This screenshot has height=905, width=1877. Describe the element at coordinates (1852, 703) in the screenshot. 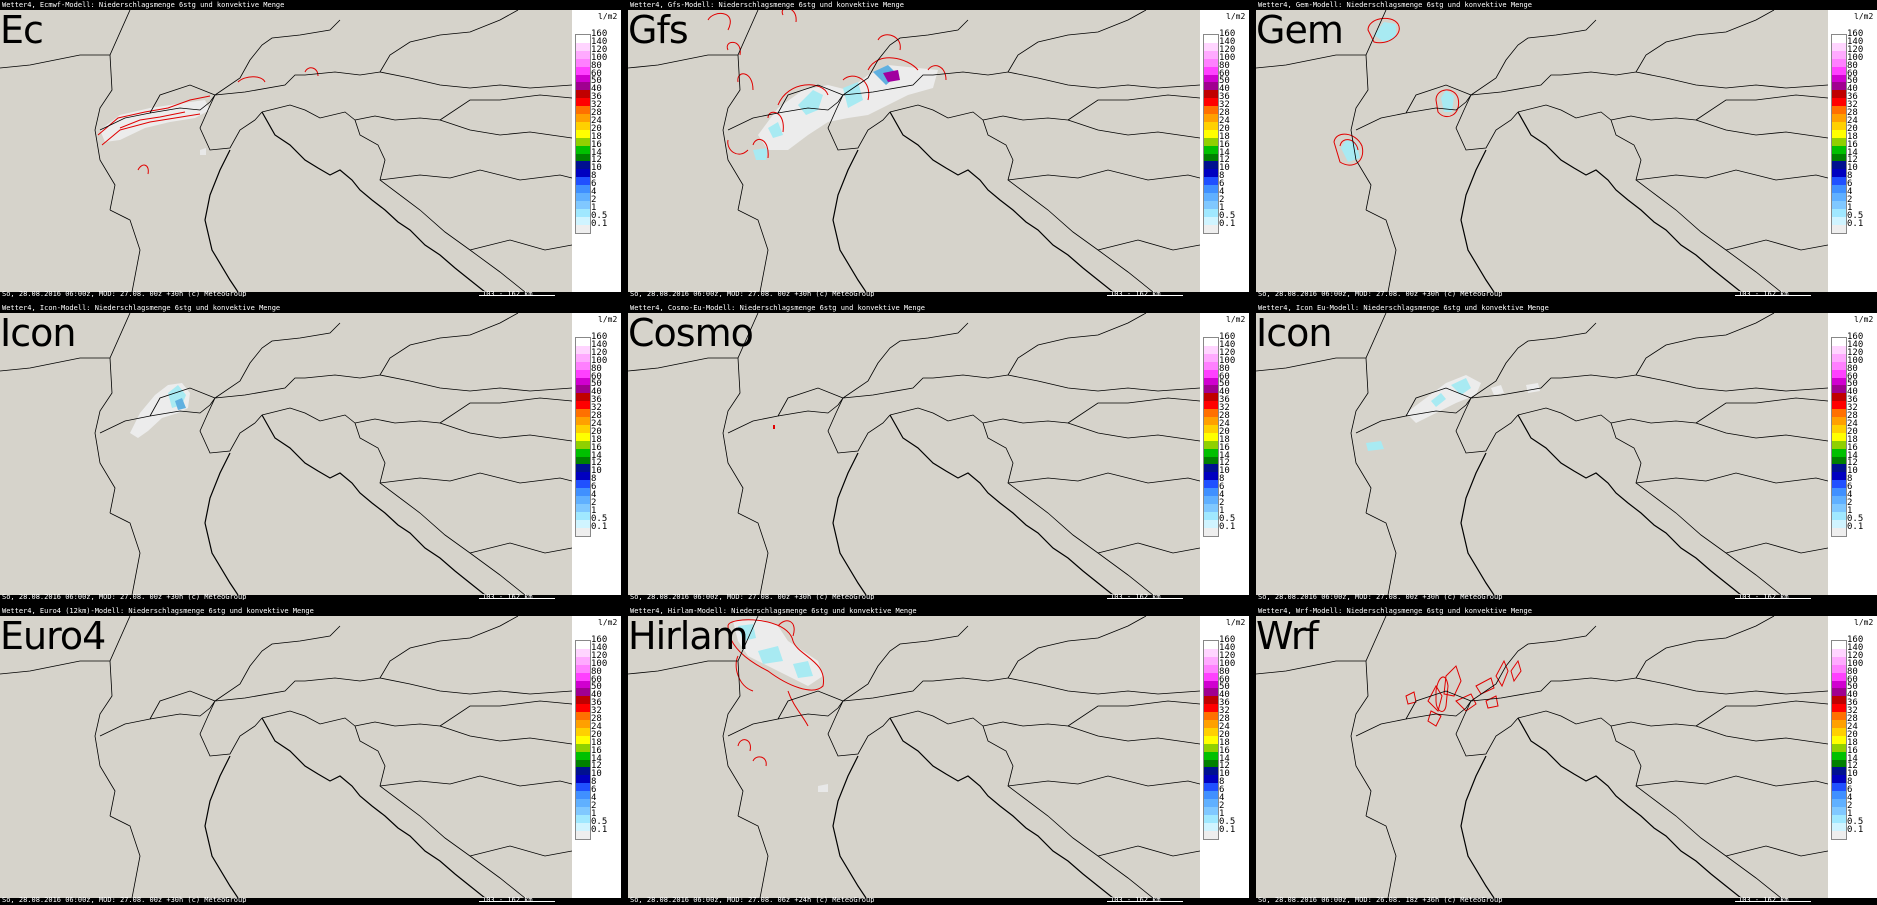

I see `legend-level-label: 36` at that location.